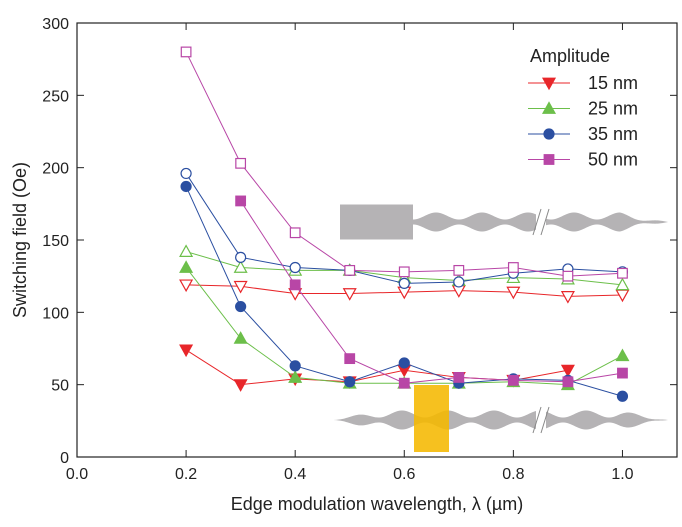 This screenshot has height=527, width=682. I want to click on y-tick-label: 50, so click(60, 386).